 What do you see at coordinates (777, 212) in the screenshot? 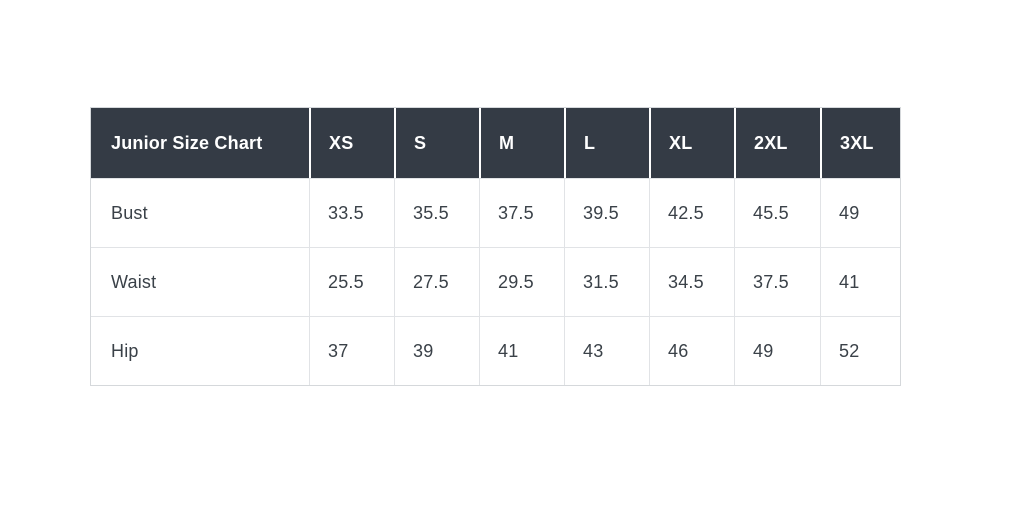
I see `cell-bust-2xl: 45.5` at bounding box center [777, 212].